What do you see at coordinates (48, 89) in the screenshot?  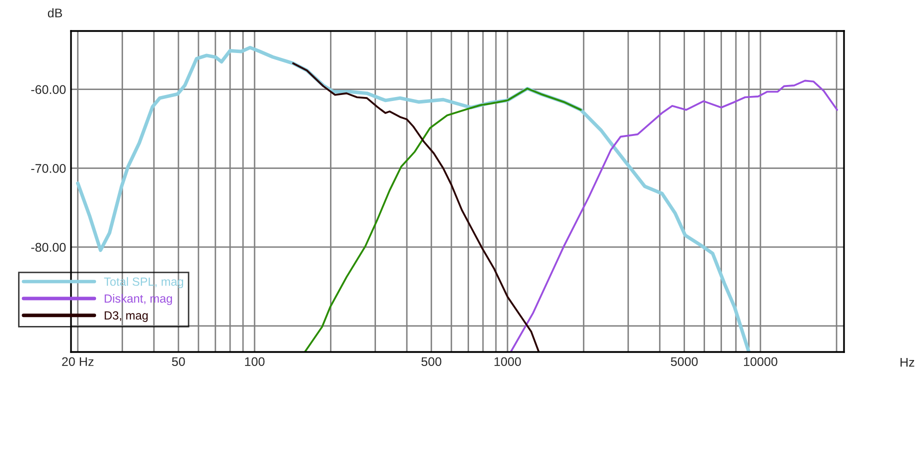 I see `y-tick-label: -60.00` at bounding box center [48, 89].